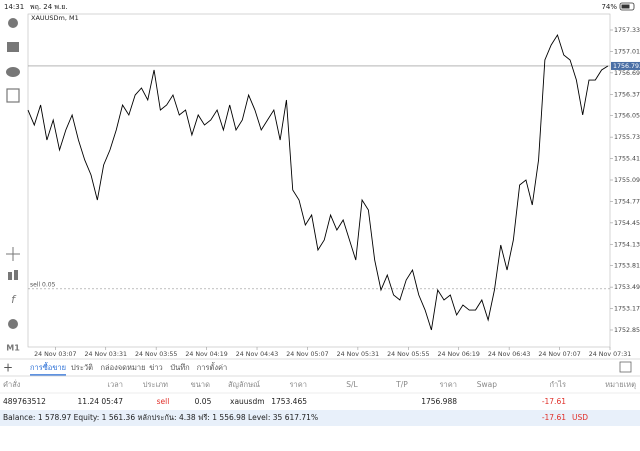  What do you see at coordinates (557, 384) in the screenshot?
I see `column-header: กำไร` at bounding box center [557, 384].